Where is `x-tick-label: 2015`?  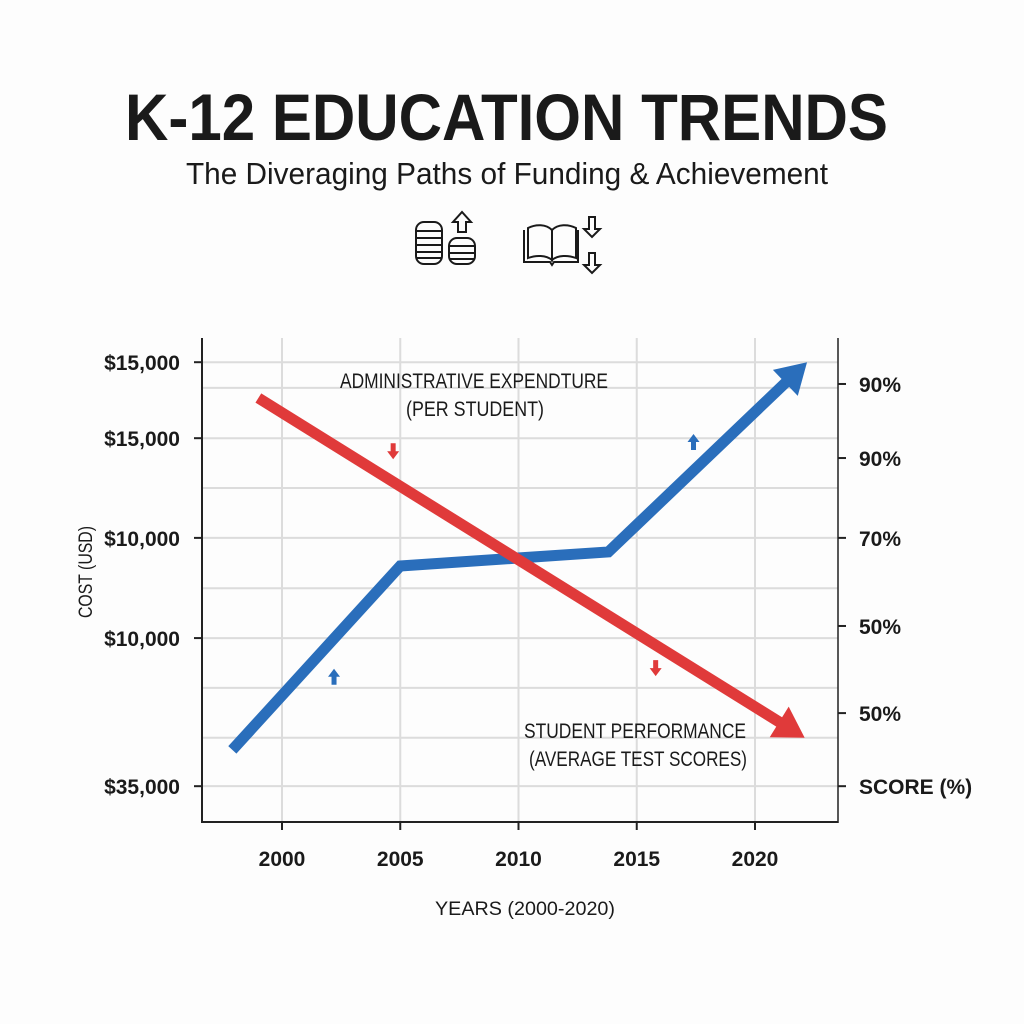 x-tick-label: 2015 is located at coordinates (636, 859).